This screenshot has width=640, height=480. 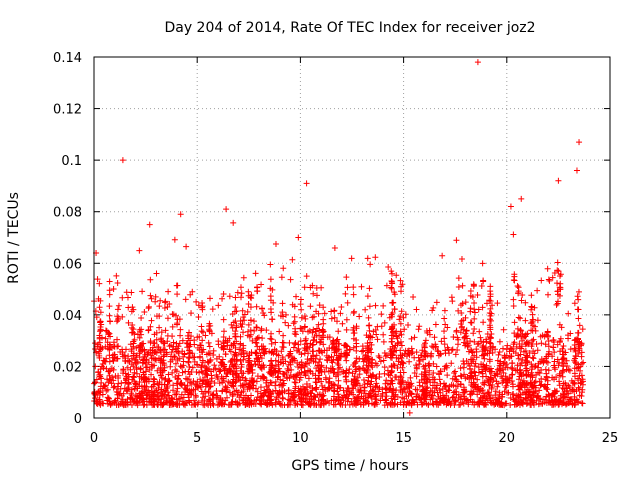 I want to click on y-tick-label: 0.14, so click(x=67, y=58).